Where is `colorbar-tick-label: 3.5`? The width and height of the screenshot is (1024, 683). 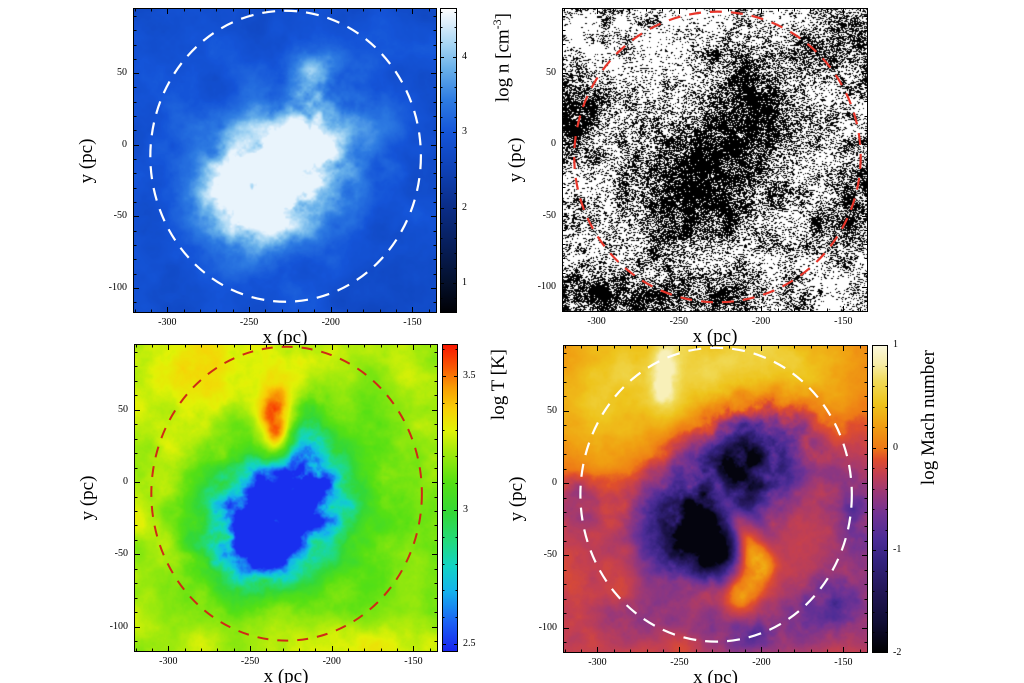
colorbar-tick-label: 3.5 is located at coordinates (469, 376).